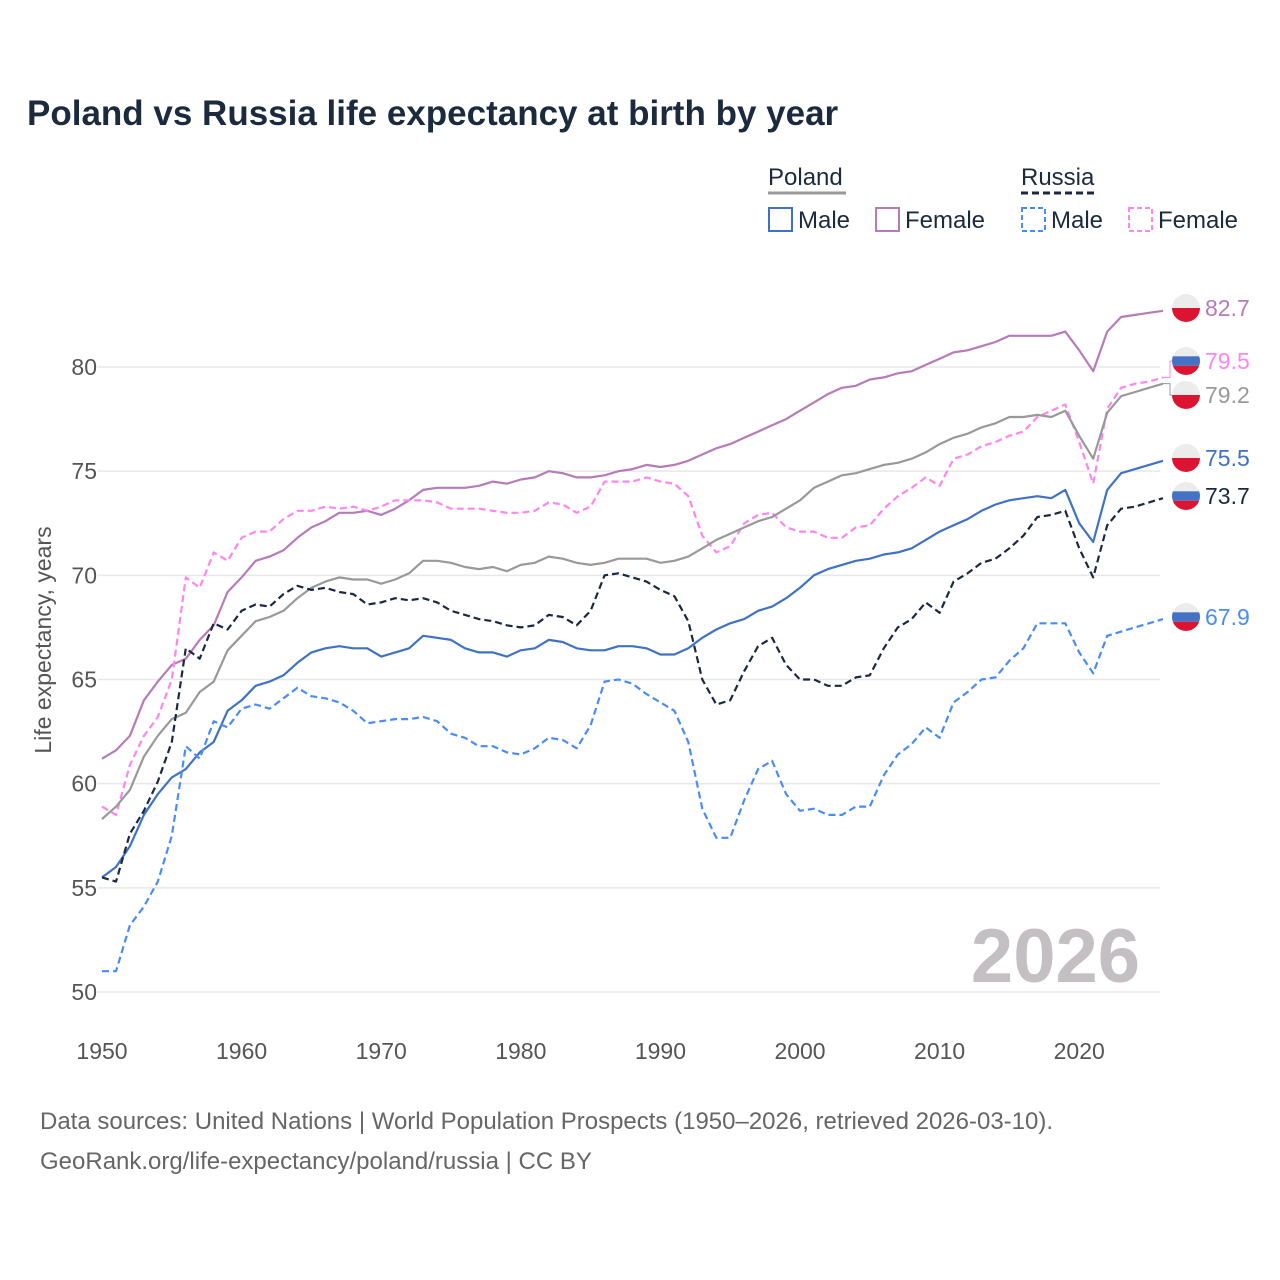 This screenshot has height=1280, width=1280. What do you see at coordinates (1227, 458) in the screenshot?
I see `end-value-label: 75.5` at bounding box center [1227, 458].